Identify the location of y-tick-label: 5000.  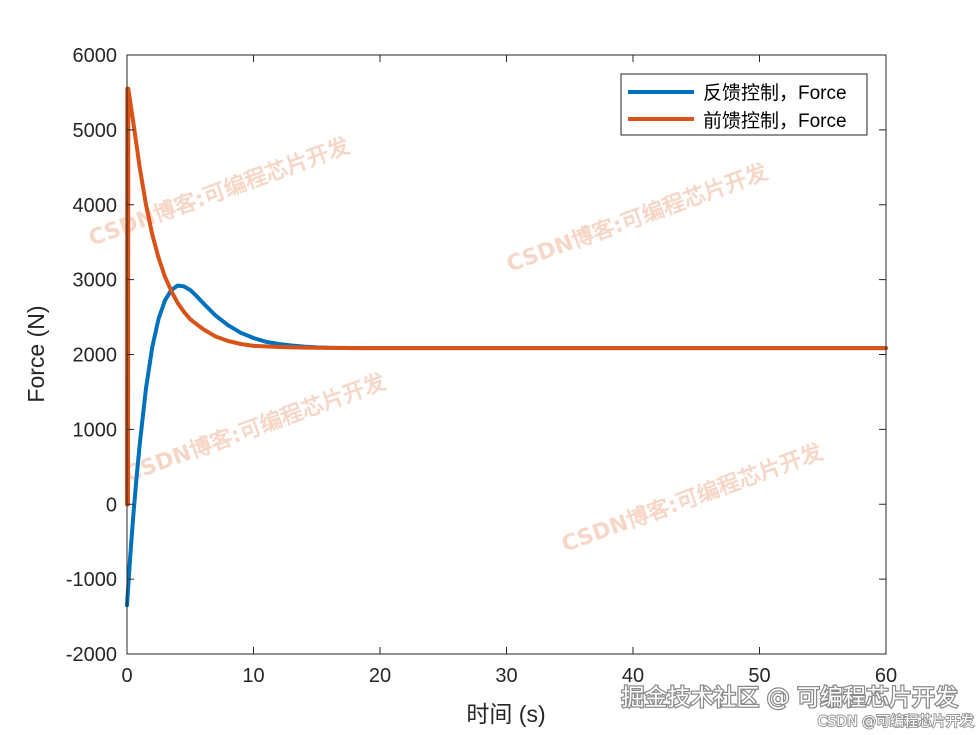
(95, 131).